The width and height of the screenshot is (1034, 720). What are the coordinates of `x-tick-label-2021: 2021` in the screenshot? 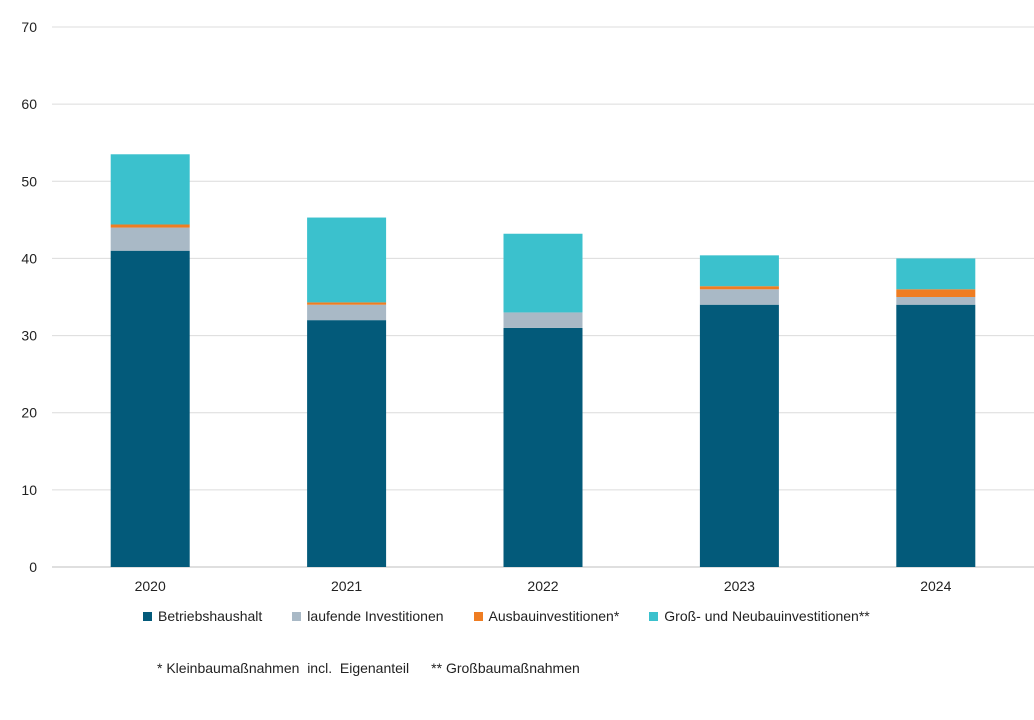 It's located at (346, 586).